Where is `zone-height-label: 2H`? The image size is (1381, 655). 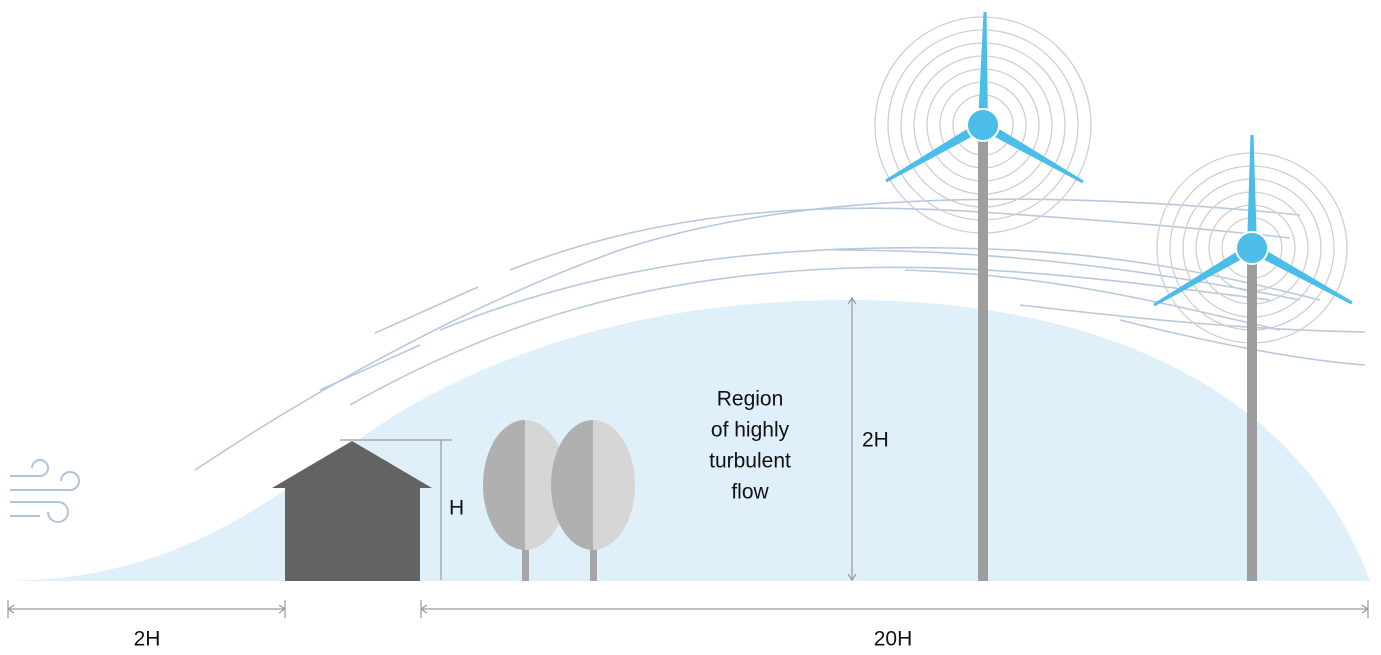 zone-height-label: 2H is located at coordinates (875, 440).